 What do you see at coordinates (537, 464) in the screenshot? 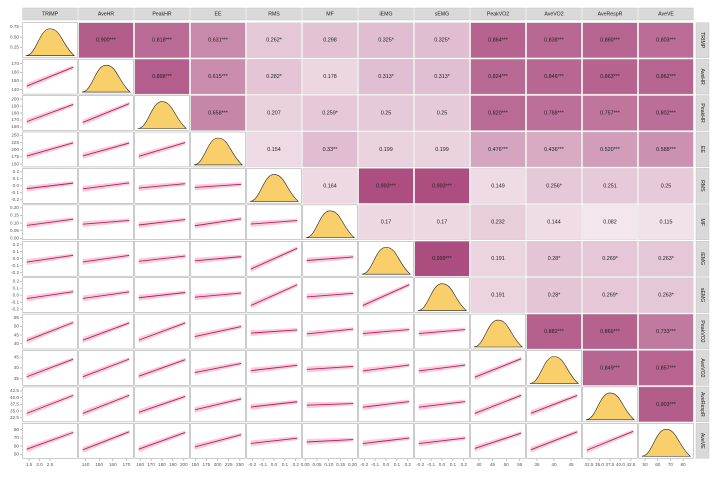
I see `x-tick-label: 35` at bounding box center [537, 464].